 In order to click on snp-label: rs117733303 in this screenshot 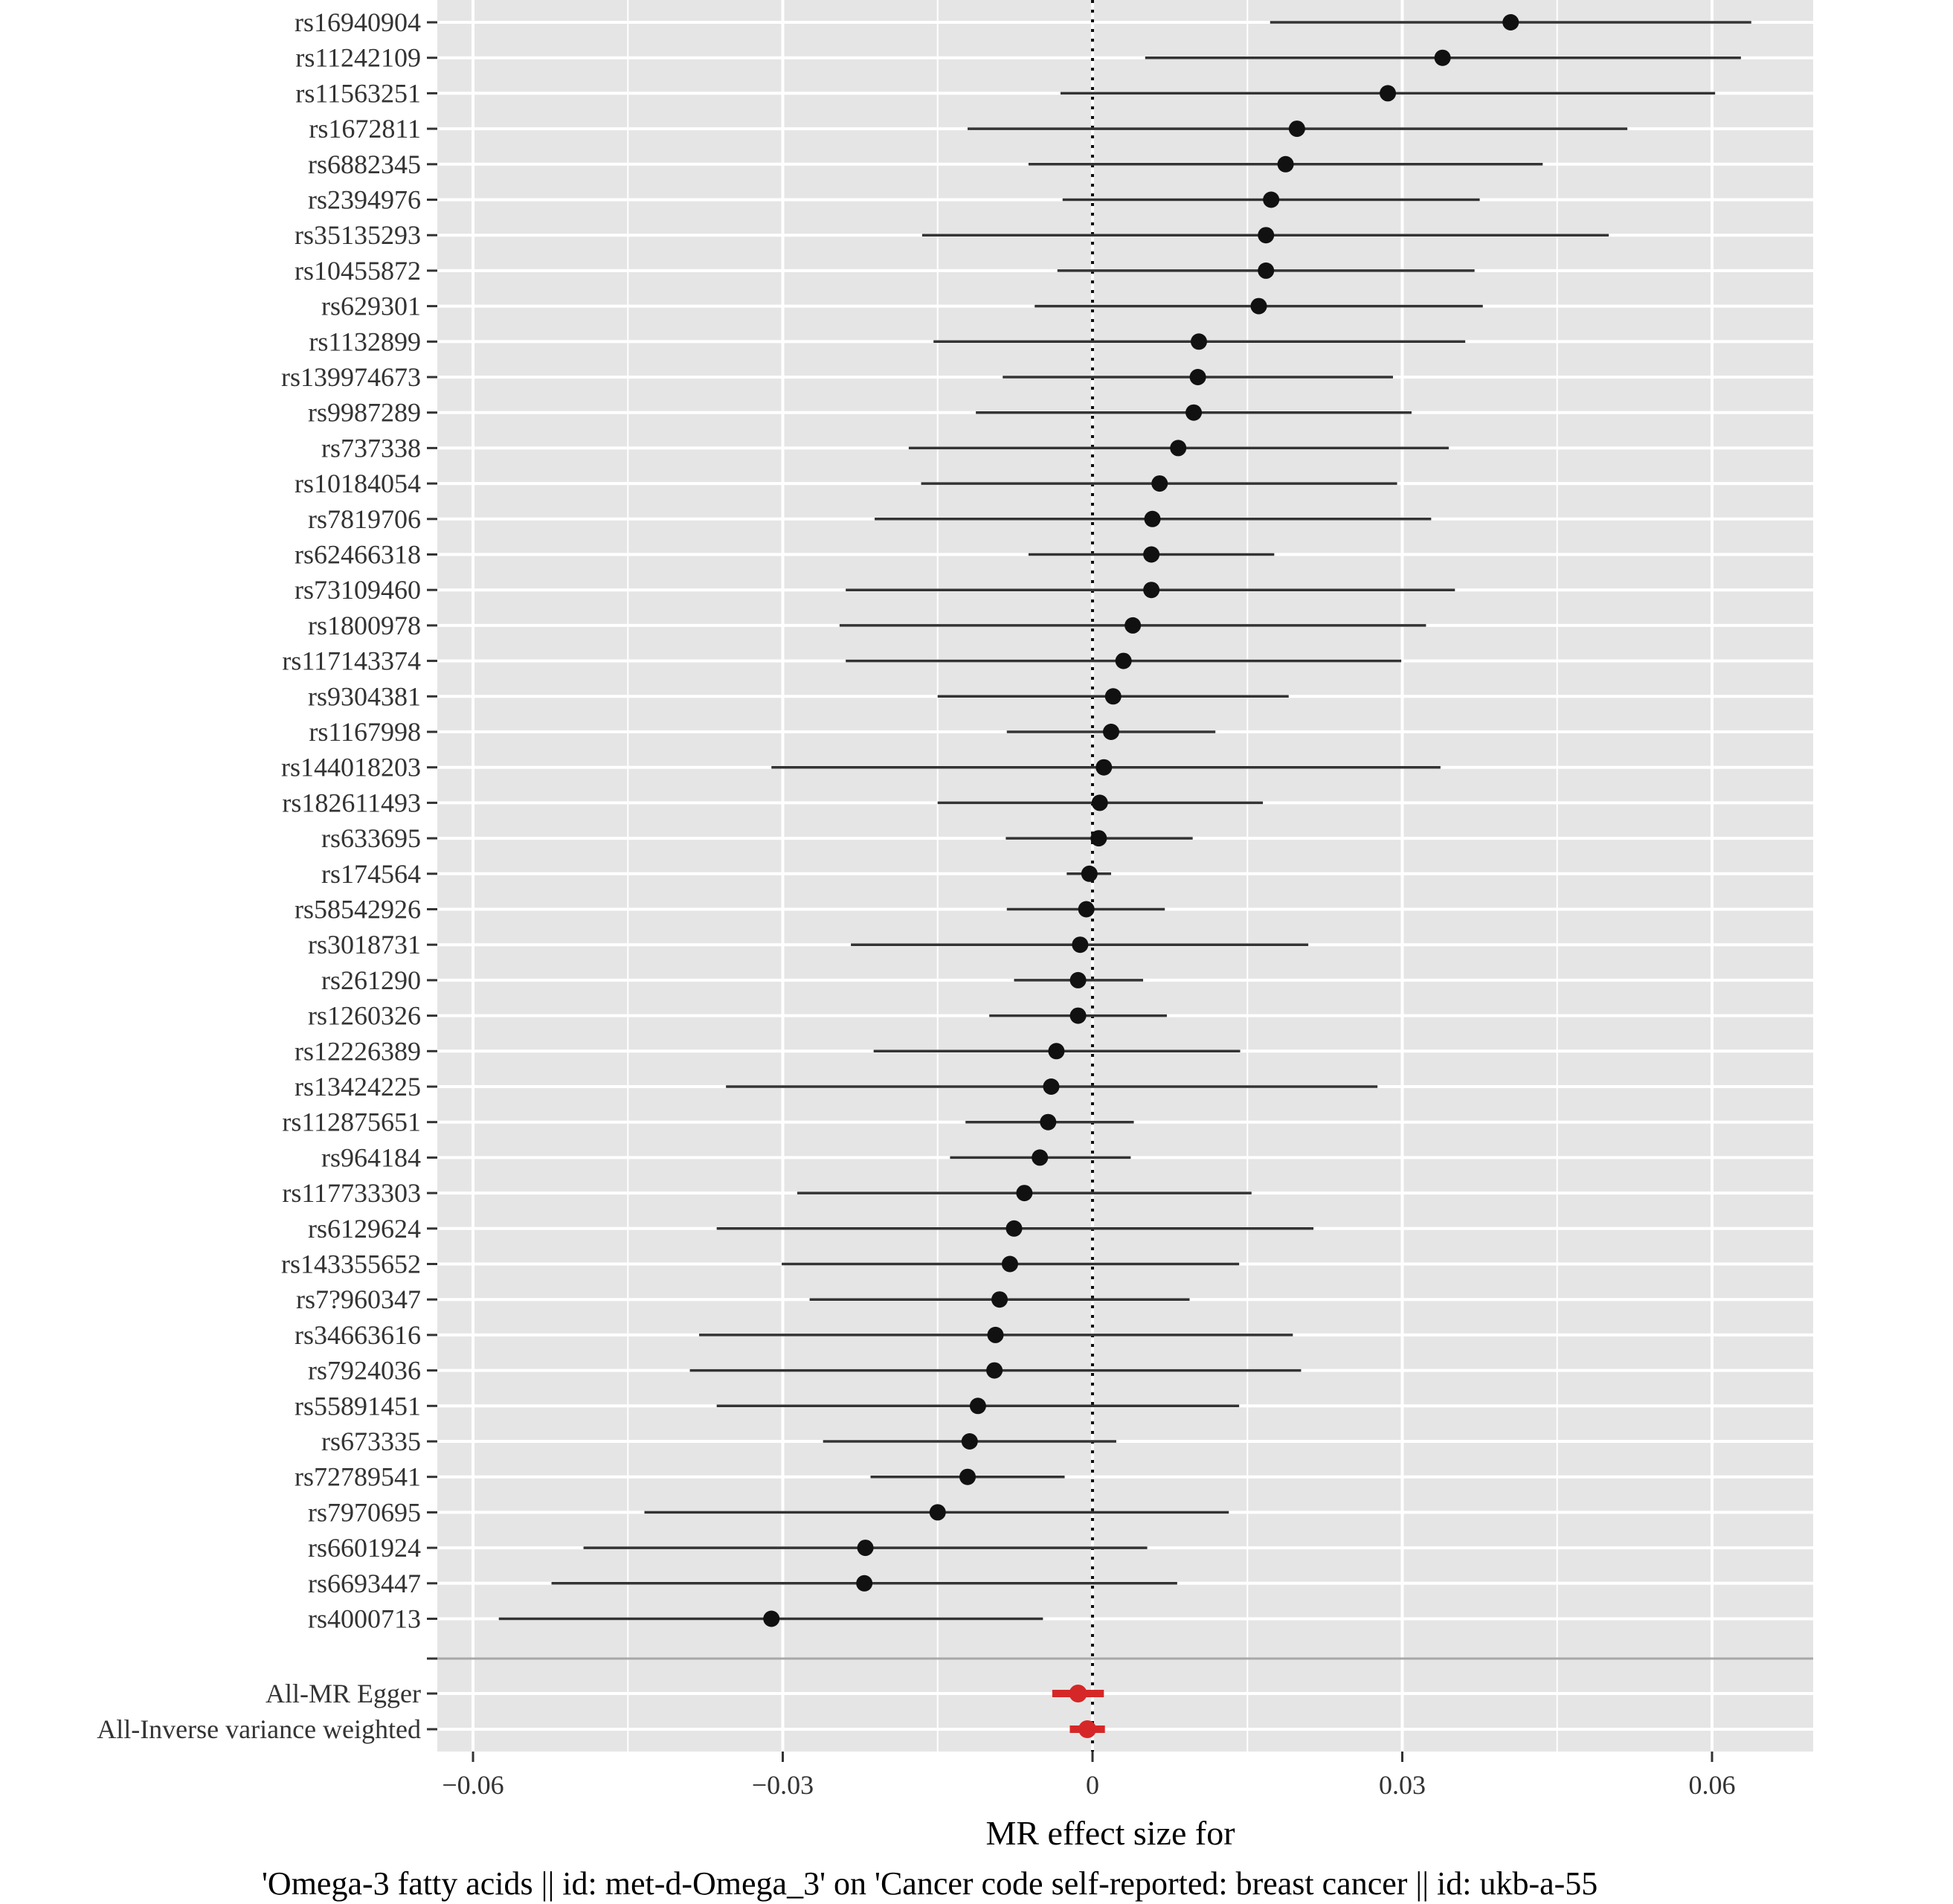, I will do `click(352, 1193)`.